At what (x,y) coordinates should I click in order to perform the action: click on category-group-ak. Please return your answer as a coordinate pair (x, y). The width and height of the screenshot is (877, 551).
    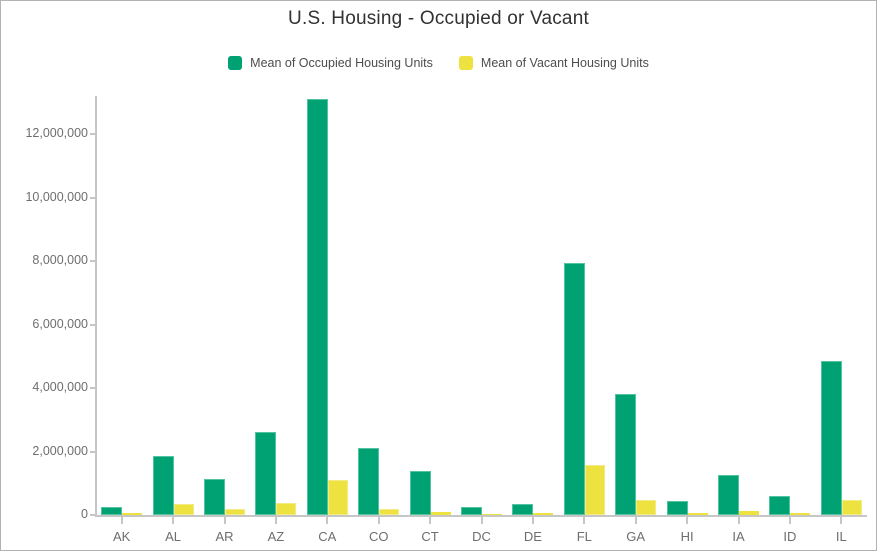
    Looking at the image, I should click on (121, 305).